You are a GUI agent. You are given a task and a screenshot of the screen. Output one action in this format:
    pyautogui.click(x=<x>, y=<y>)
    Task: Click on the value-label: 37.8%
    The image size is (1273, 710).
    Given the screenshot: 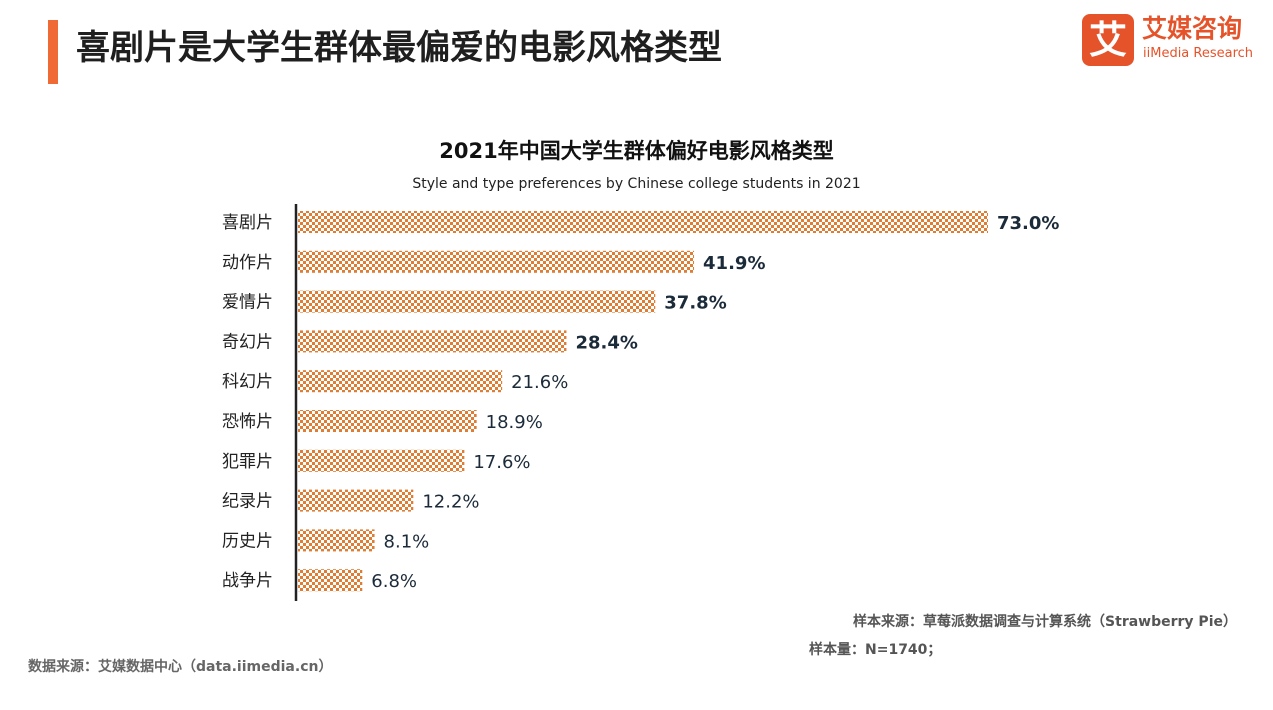 What is the action you would take?
    pyautogui.click(x=695, y=303)
    